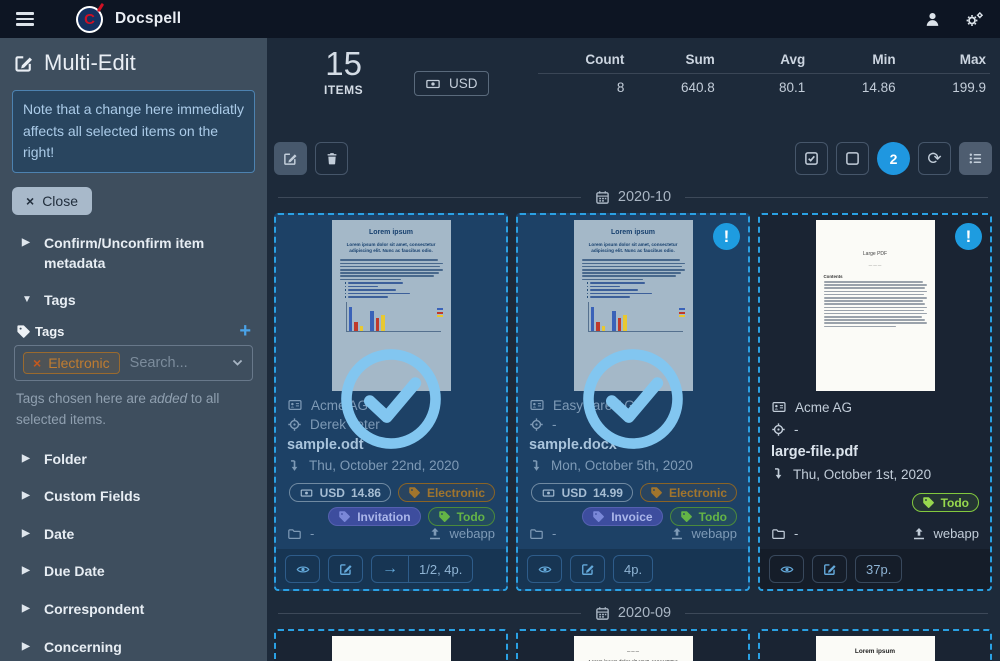 The width and height of the screenshot is (1000, 661). Describe the element at coordinates (374, 517) in the screenshot. I see `tag-badge-invitation: Invitation` at that location.